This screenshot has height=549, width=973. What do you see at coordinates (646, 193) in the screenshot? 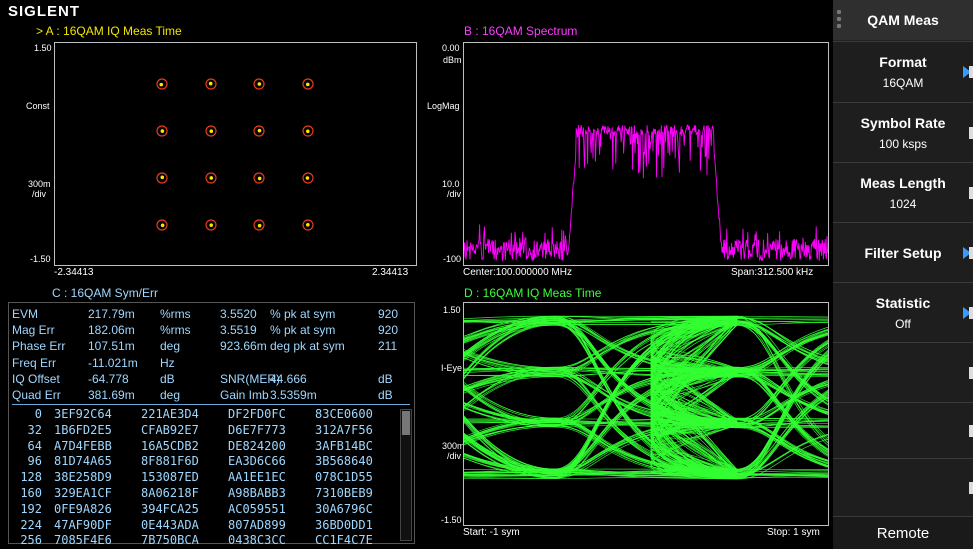
I see `spectrum-trace` at bounding box center [646, 193].